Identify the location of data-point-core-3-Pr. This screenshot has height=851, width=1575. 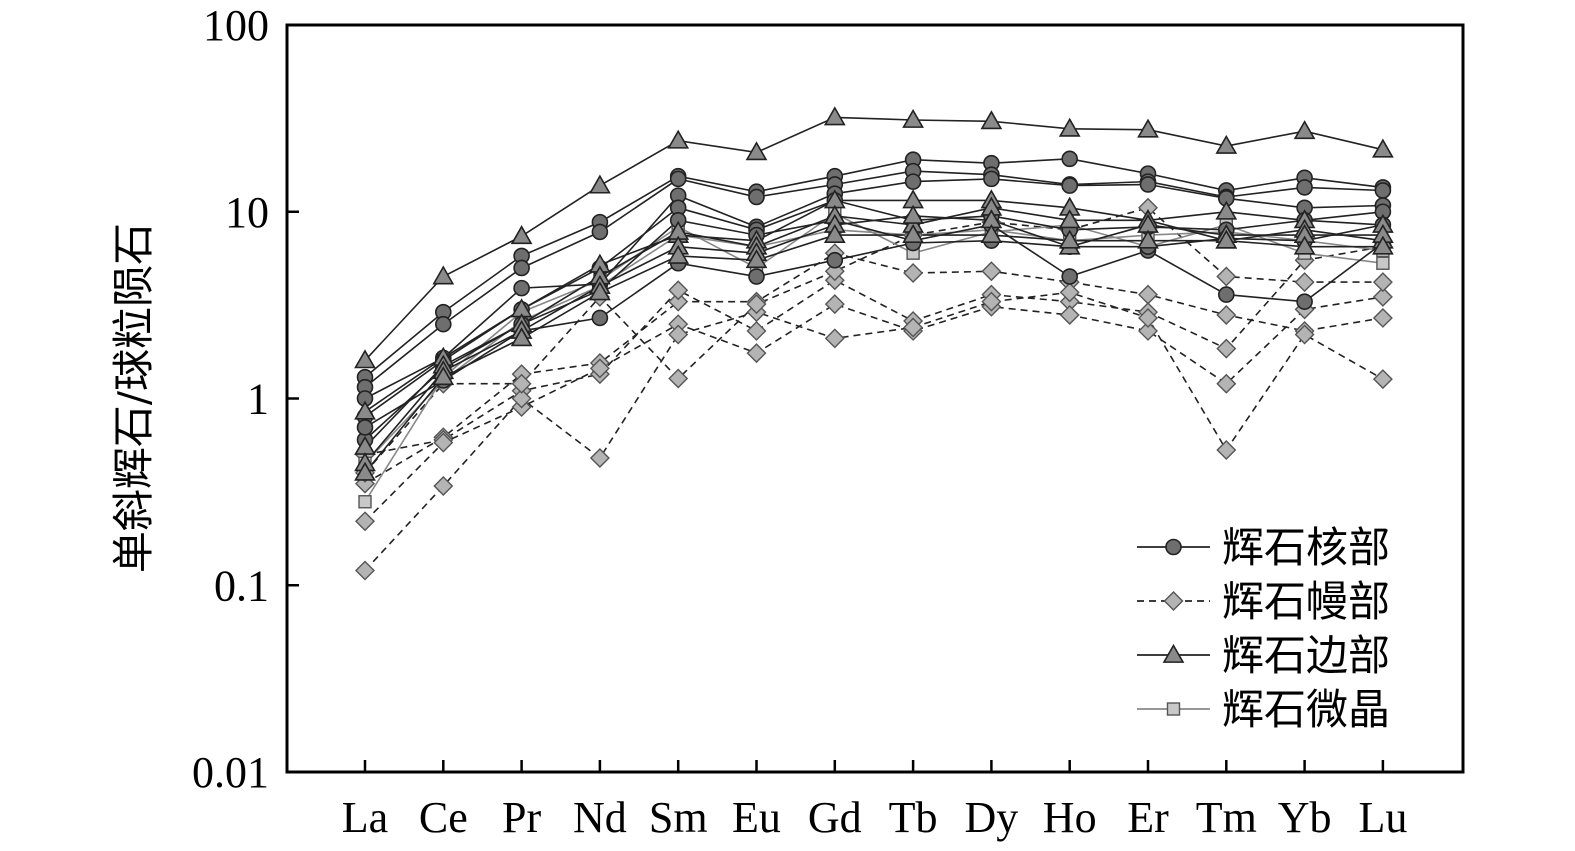
(521, 288).